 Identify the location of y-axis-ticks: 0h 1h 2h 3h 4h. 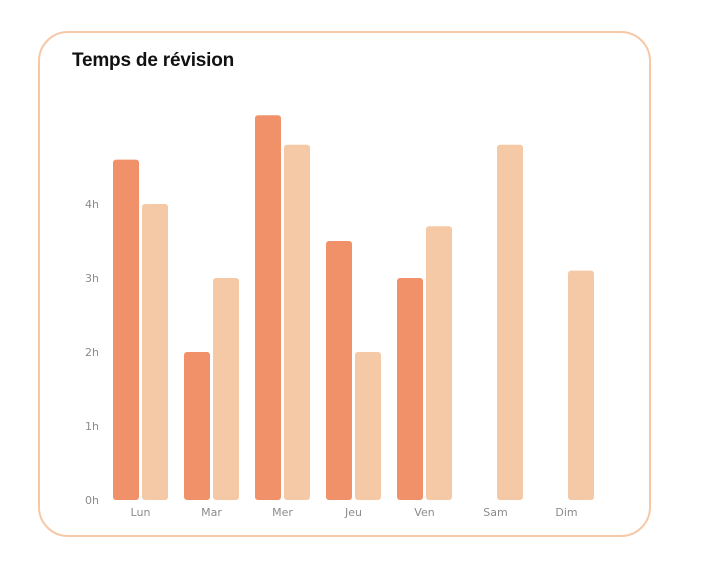
(92, 352).